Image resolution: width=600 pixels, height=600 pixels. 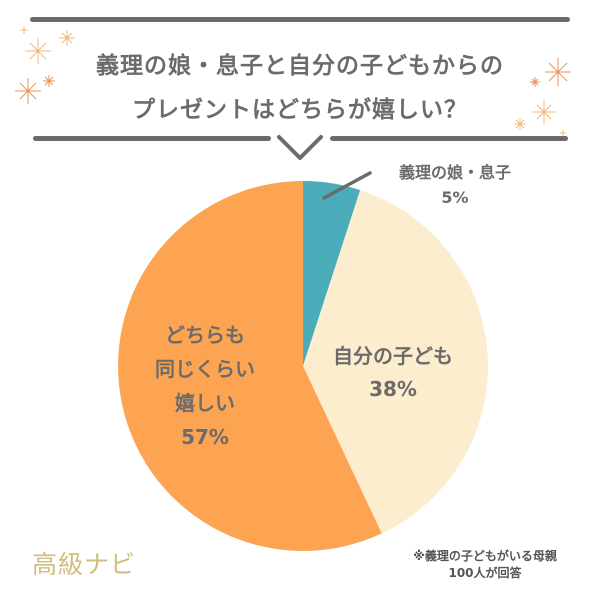 What do you see at coordinates (300, 110) in the screenshot?
I see `chart-title-line2: プレゼントはどちらが嬉しい？` at bounding box center [300, 110].